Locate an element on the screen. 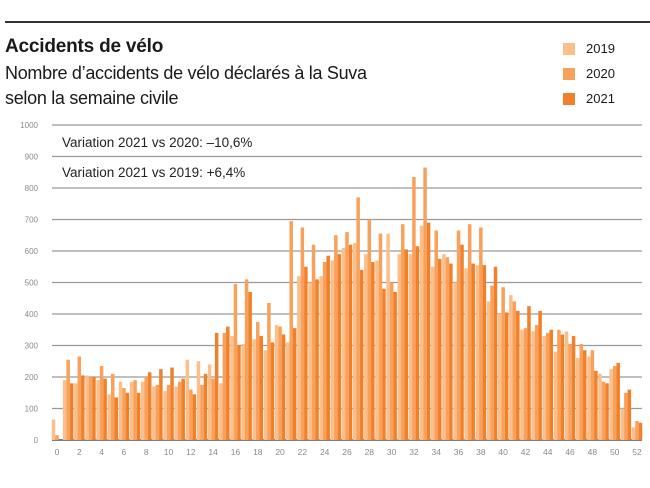  y-tick-label: 300 is located at coordinates (32, 346).